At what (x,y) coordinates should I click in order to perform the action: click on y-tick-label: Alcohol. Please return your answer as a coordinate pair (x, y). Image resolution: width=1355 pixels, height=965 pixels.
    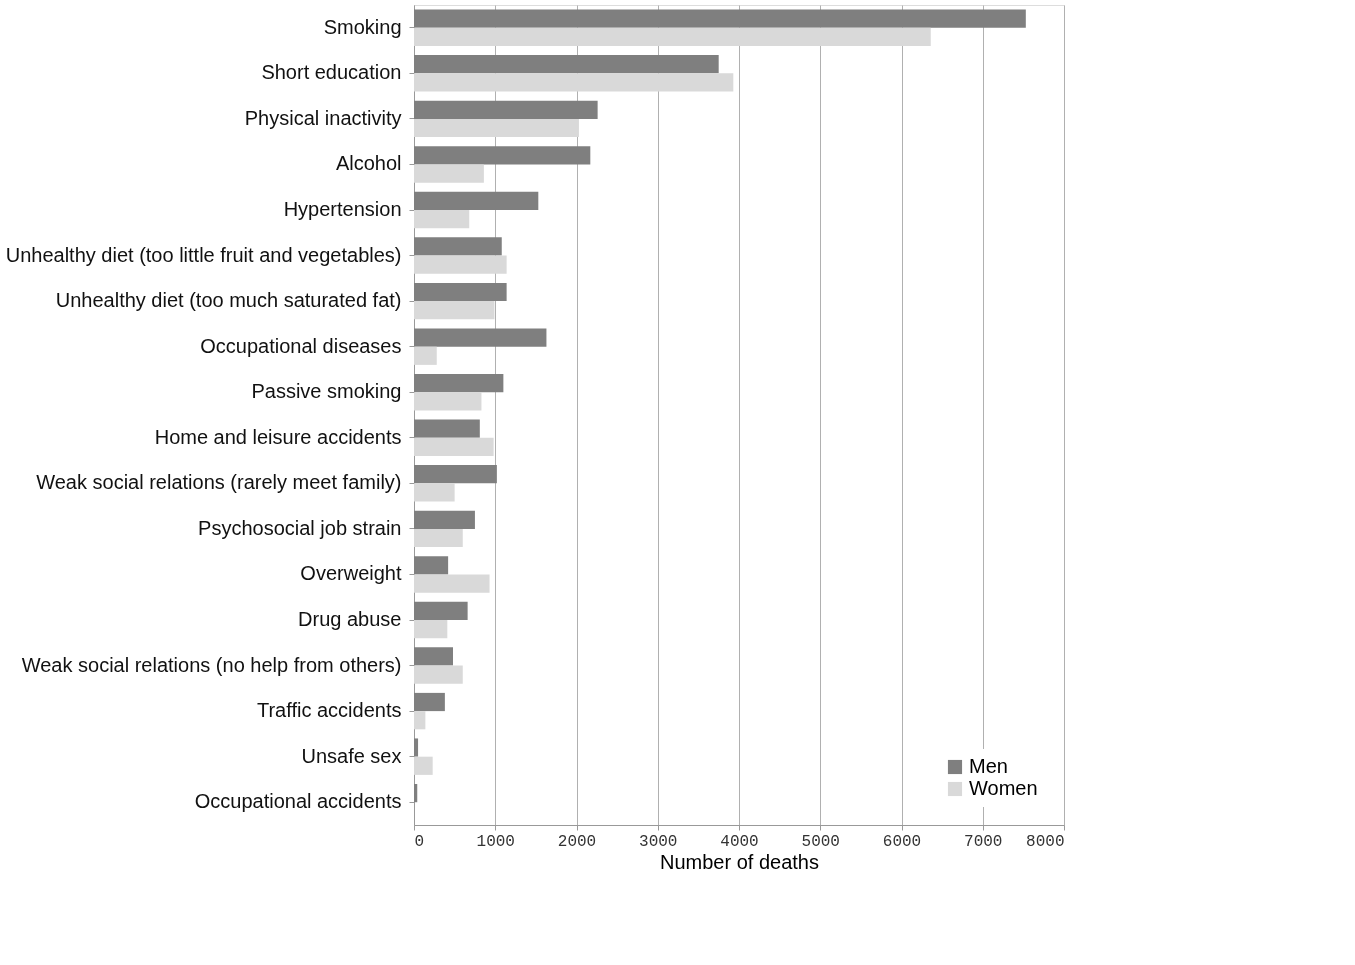
    Looking at the image, I should click on (368, 163).